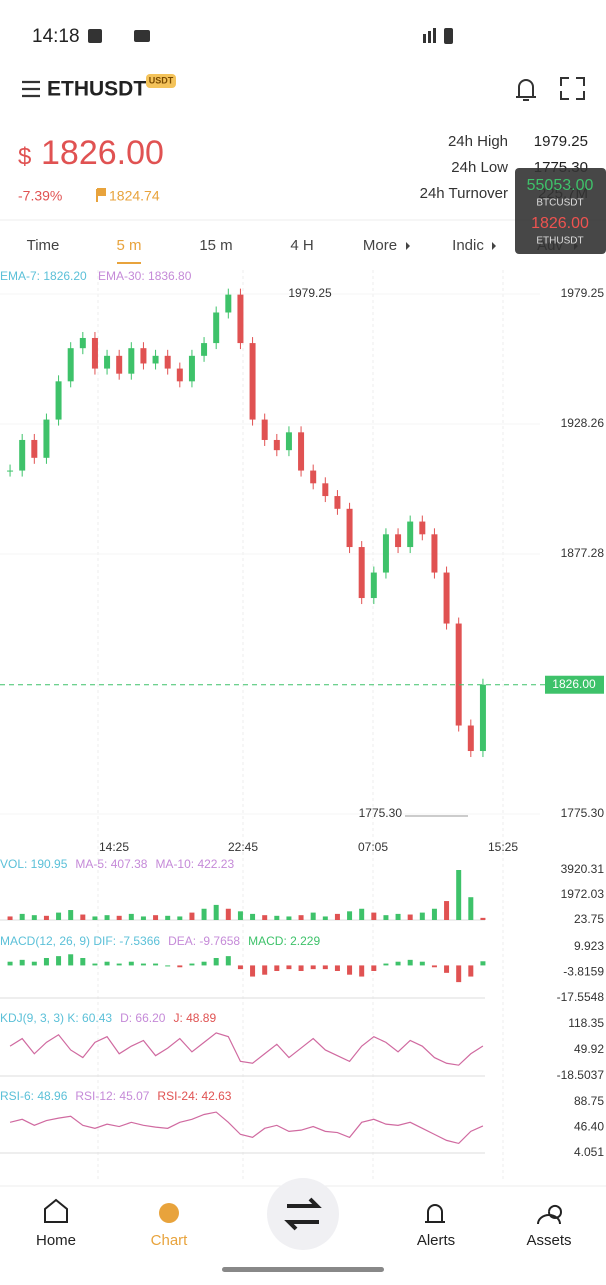  Describe the element at coordinates (572, 88) in the screenshot. I see `fullscreen-icon` at that location.